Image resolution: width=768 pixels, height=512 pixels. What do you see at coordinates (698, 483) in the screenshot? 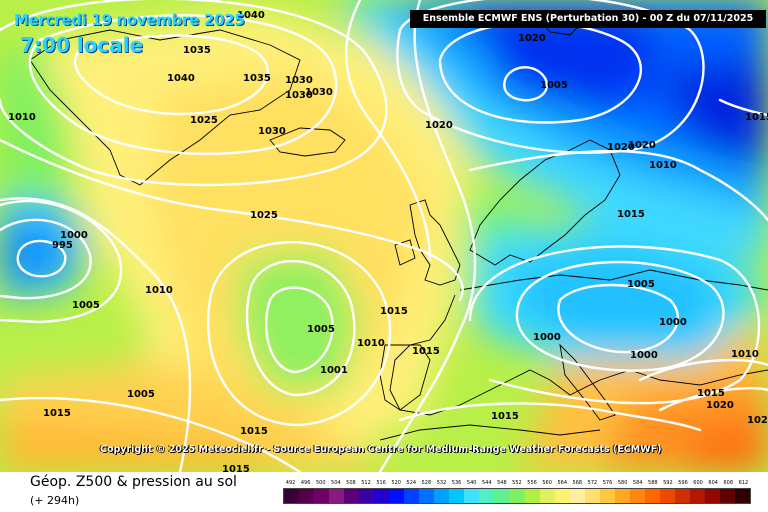
I see `legend-label: 600` at bounding box center [698, 483].